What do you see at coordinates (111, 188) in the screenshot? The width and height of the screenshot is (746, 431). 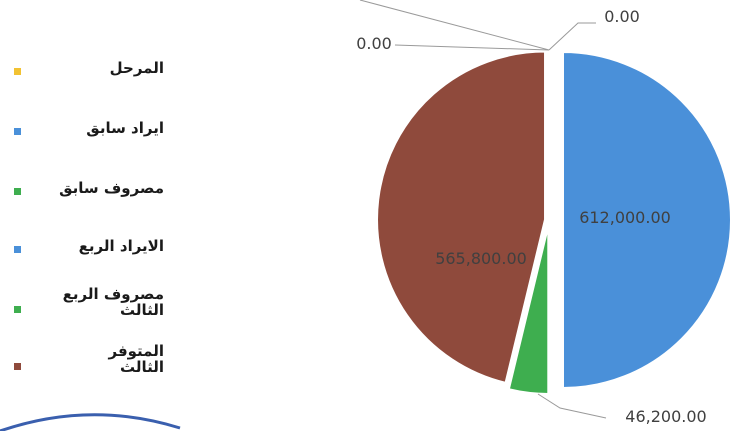 I see `legend-label-previous-expense: مصروف سابق` at bounding box center [111, 188].